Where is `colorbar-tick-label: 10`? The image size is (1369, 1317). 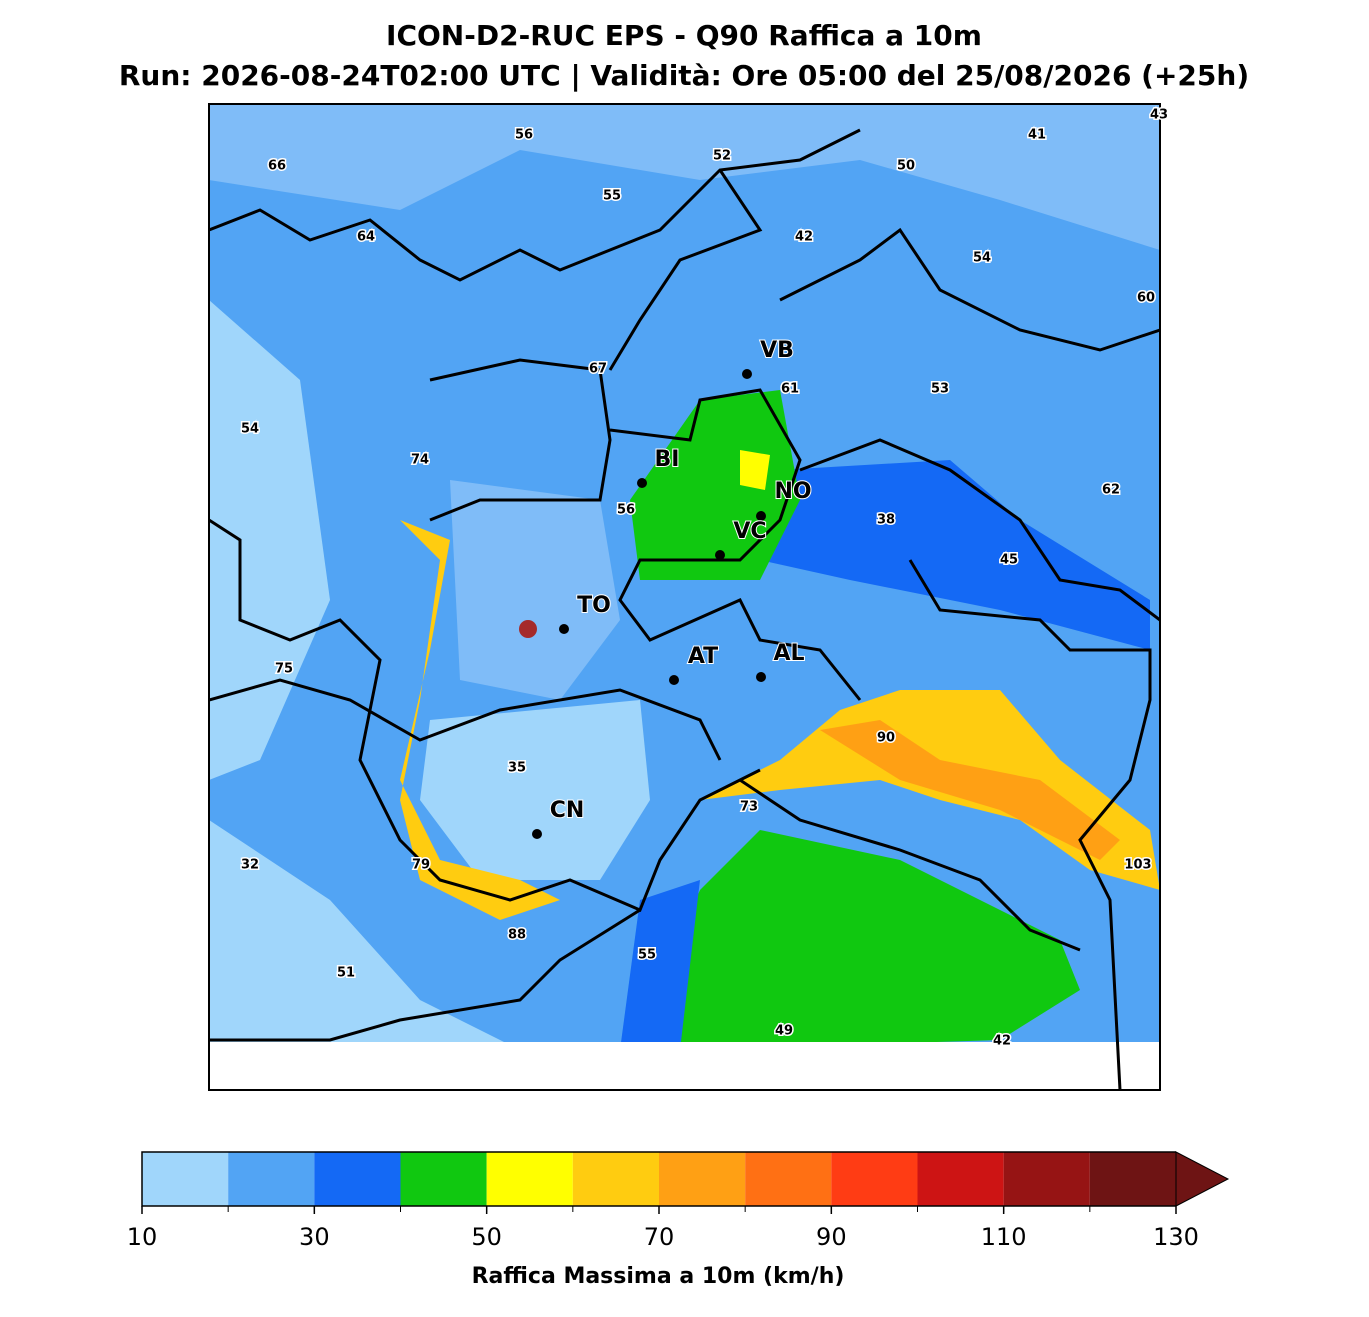
colorbar-tick-label: 10 is located at coordinates (142, 1237).